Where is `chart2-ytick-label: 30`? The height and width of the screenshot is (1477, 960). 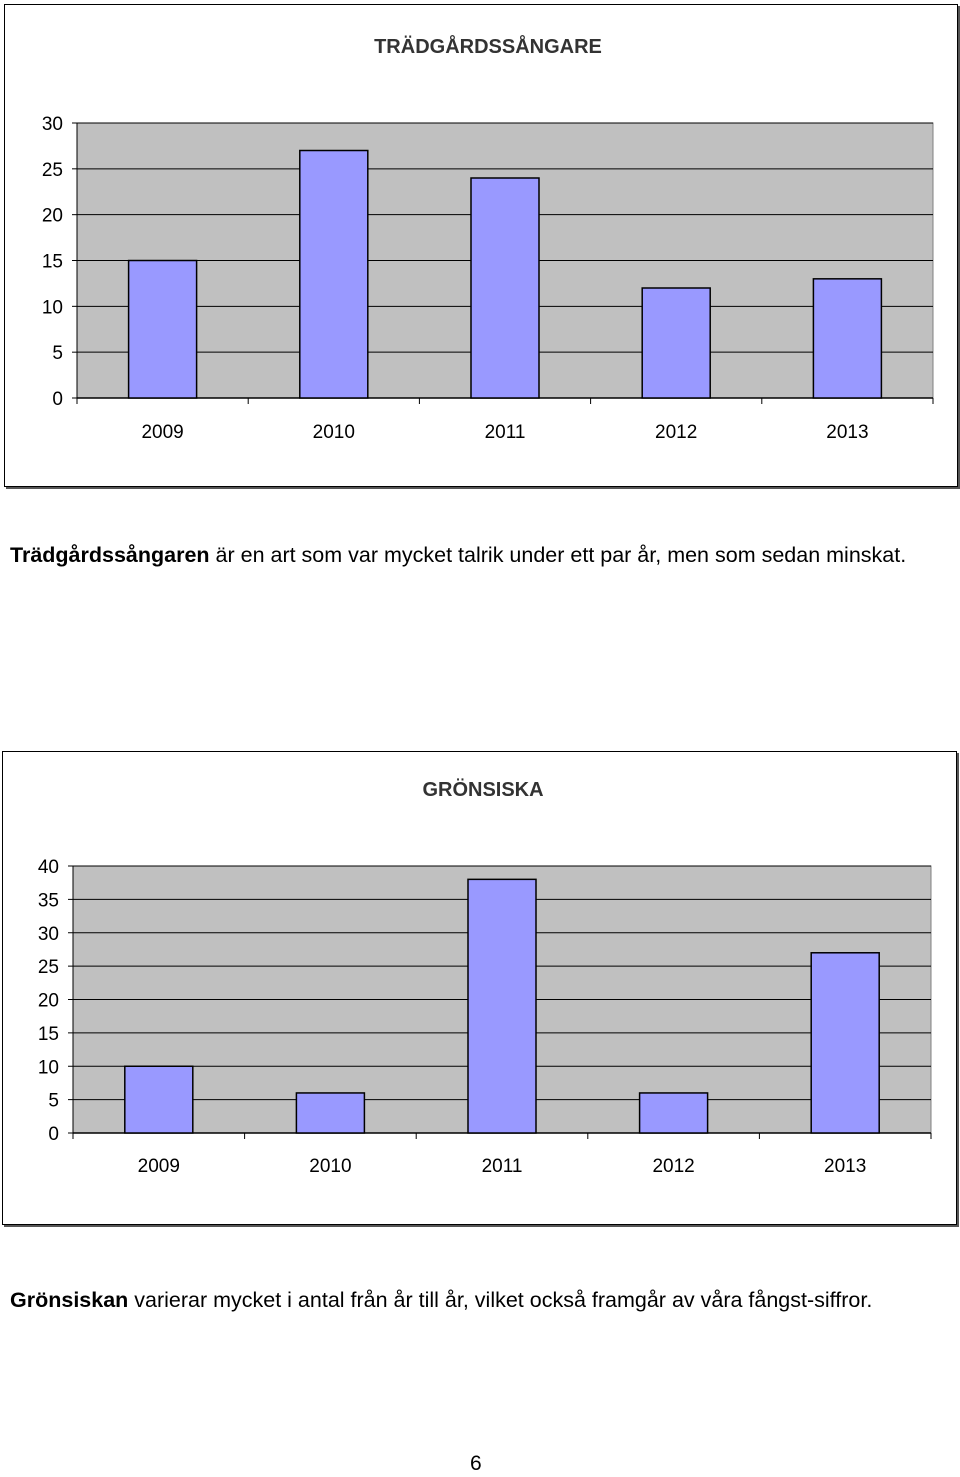
chart2-ytick-label: 30 is located at coordinates (48, 934).